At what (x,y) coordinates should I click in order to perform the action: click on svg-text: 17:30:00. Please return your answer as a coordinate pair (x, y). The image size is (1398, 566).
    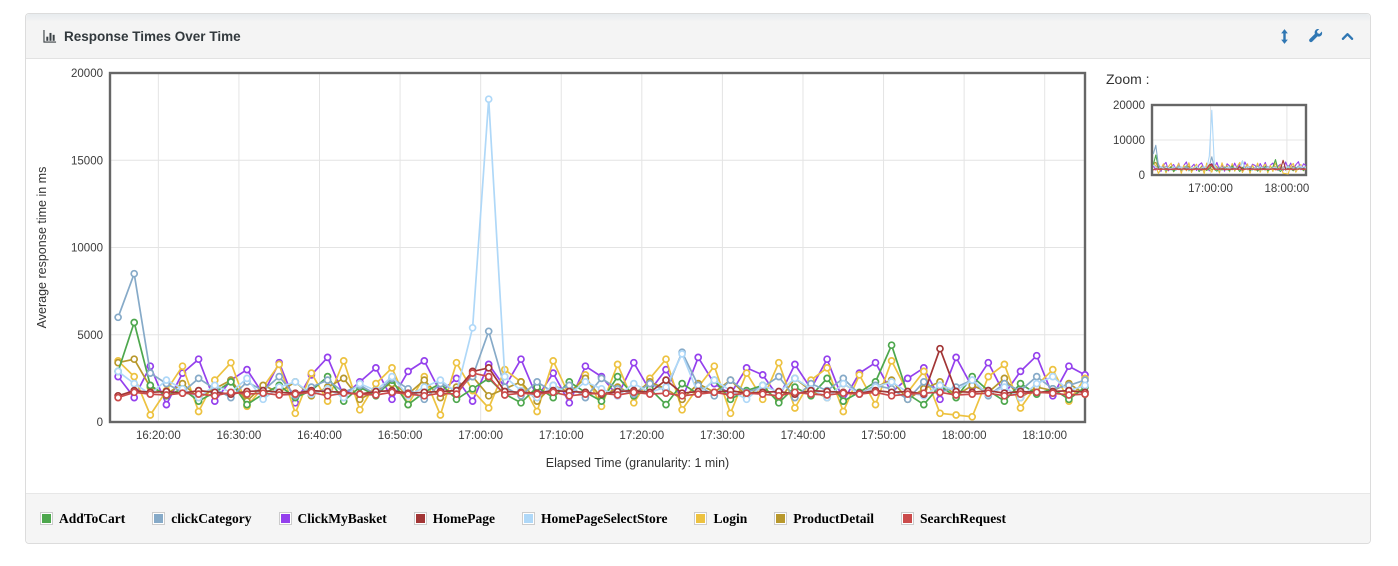
    Looking at the image, I should click on (722, 436).